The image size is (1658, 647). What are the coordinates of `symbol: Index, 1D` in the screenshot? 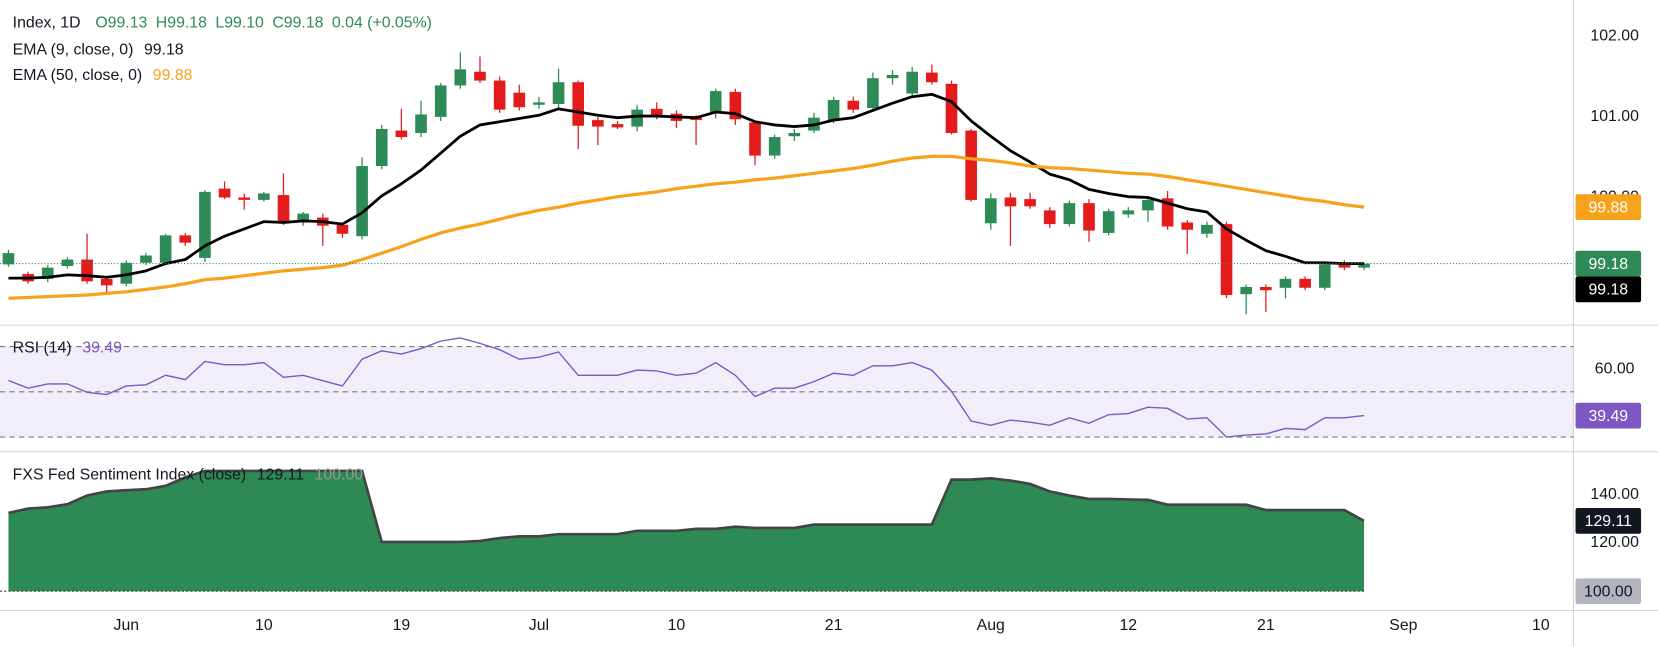 It's located at (47, 23).